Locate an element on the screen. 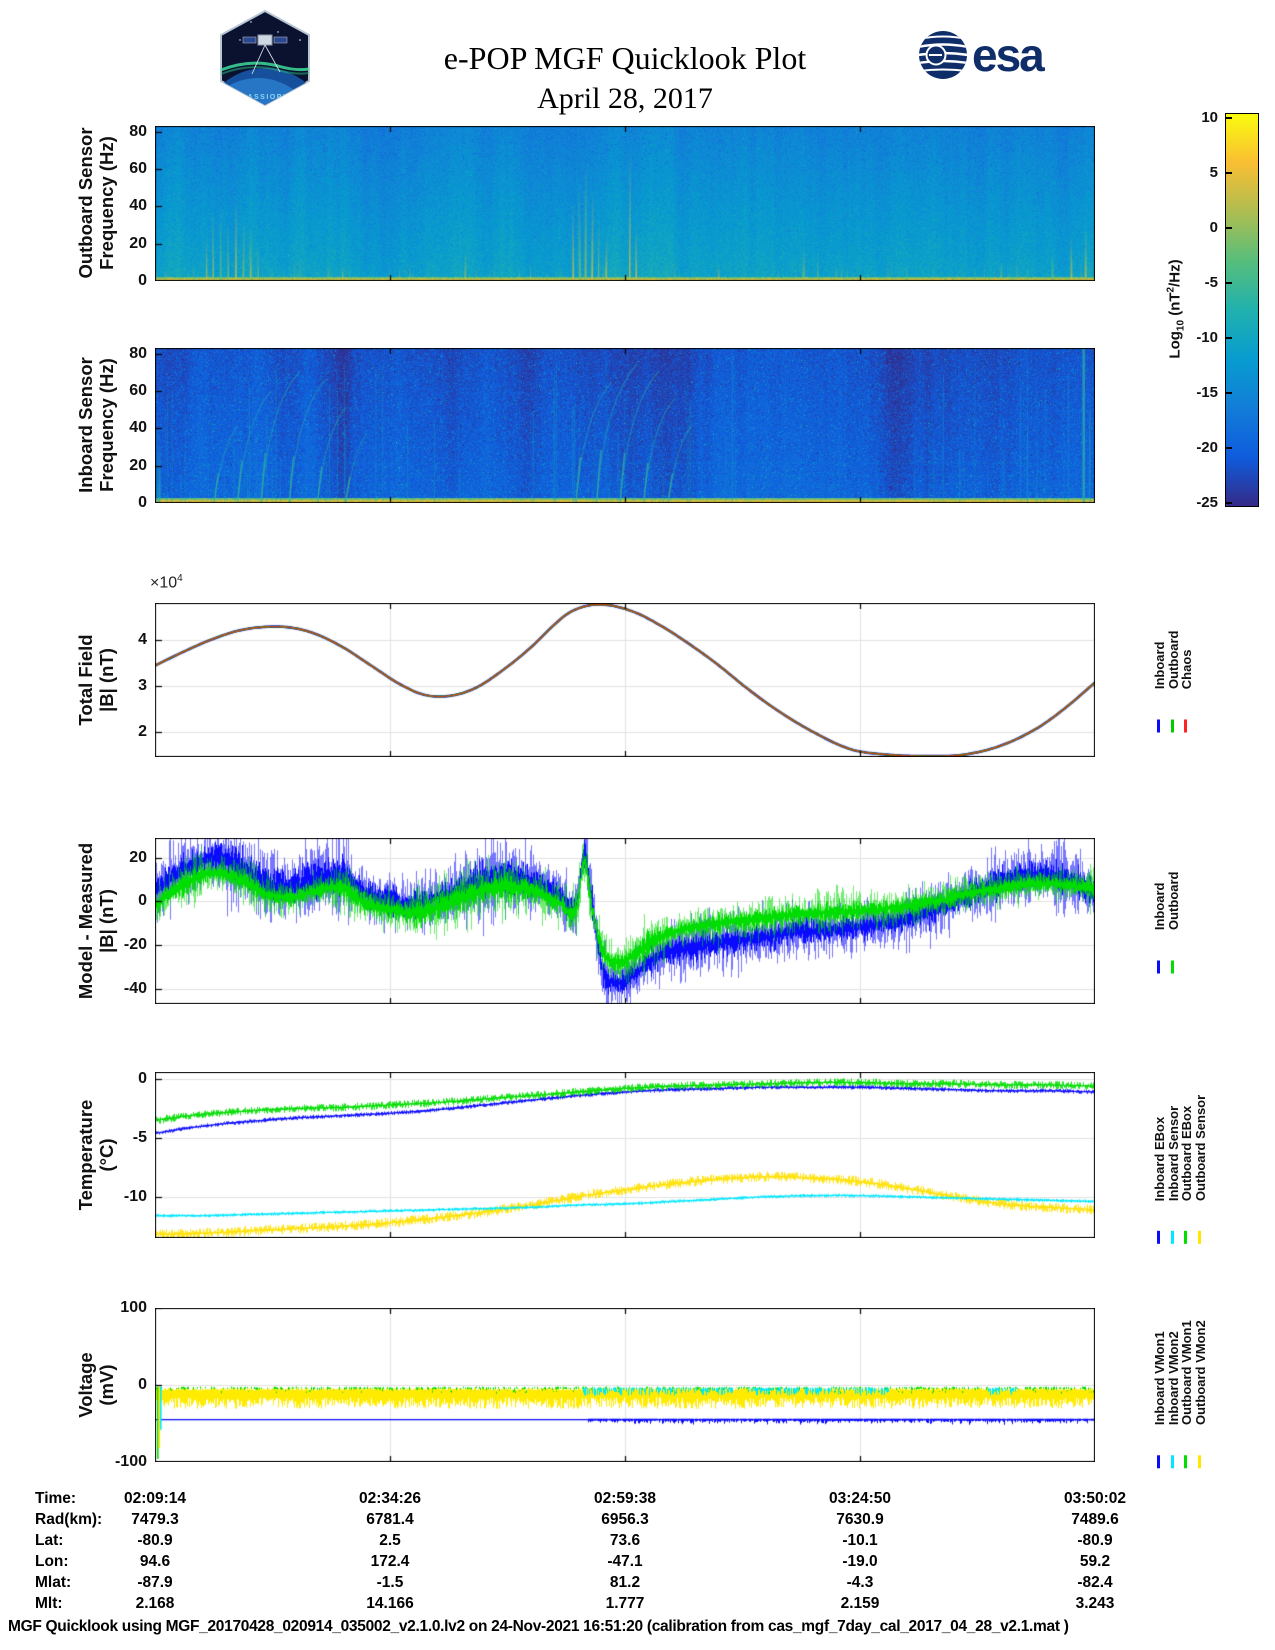 Image resolution: width=1275 pixels, height=1650 pixels. p6-ytick--100: -100 is located at coordinates (130, 1461).